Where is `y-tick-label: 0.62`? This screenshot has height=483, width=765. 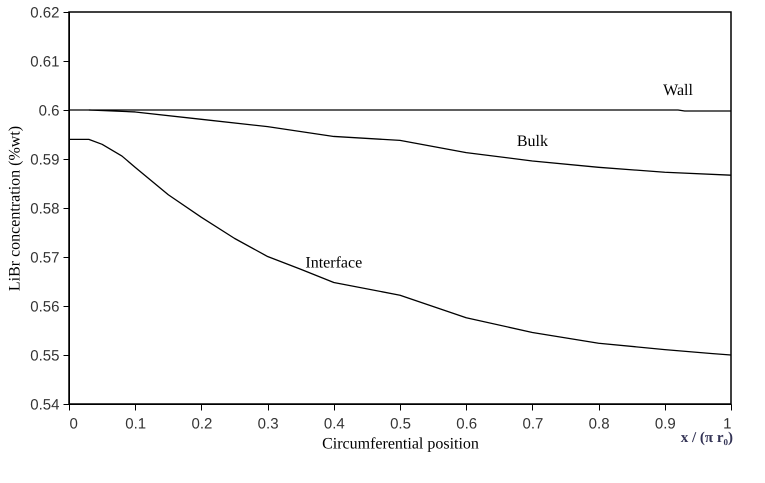
y-tick-label: 0.62 is located at coordinates (45, 13).